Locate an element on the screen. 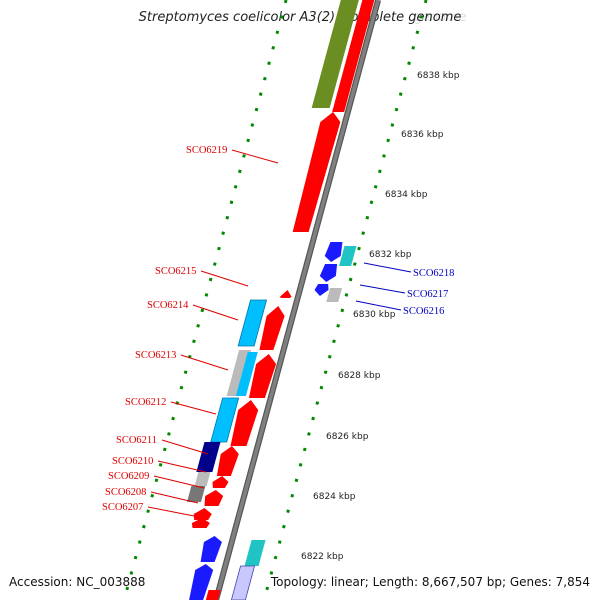 This screenshot has width=600, height=600. scale-tick-label: 6822 kbp is located at coordinates (322, 557).